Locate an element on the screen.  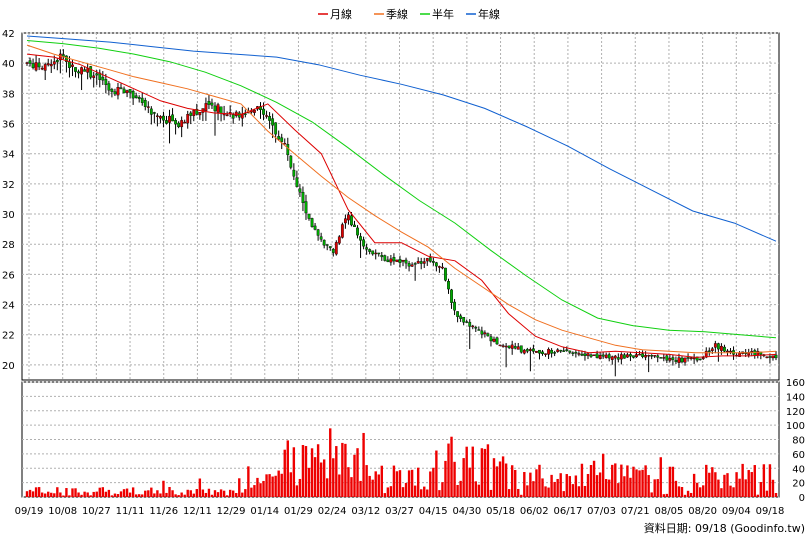
legend-label: 季線 is located at coordinates (397, 14).